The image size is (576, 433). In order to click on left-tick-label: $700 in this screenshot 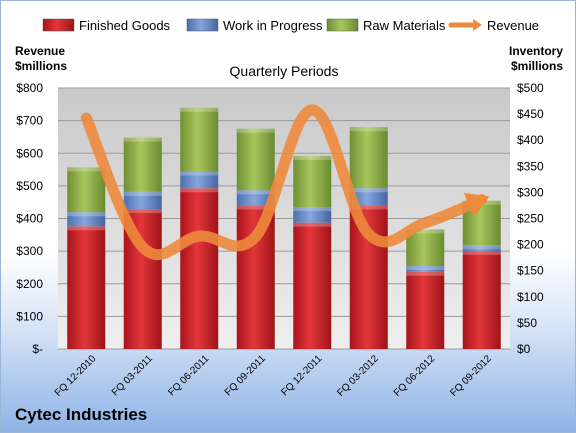, I will do `click(29, 121)`.